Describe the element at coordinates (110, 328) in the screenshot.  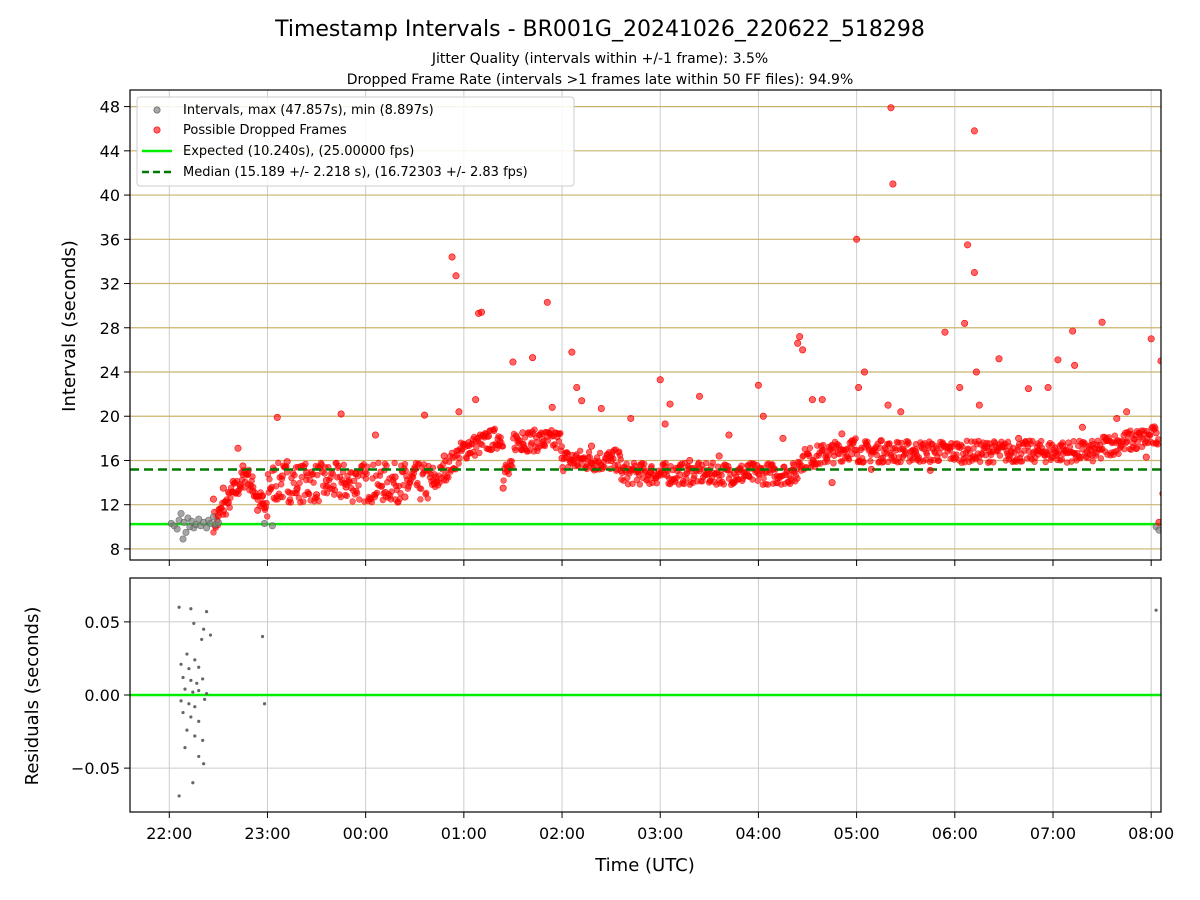
I see `top-y-tick-label: 28` at that location.